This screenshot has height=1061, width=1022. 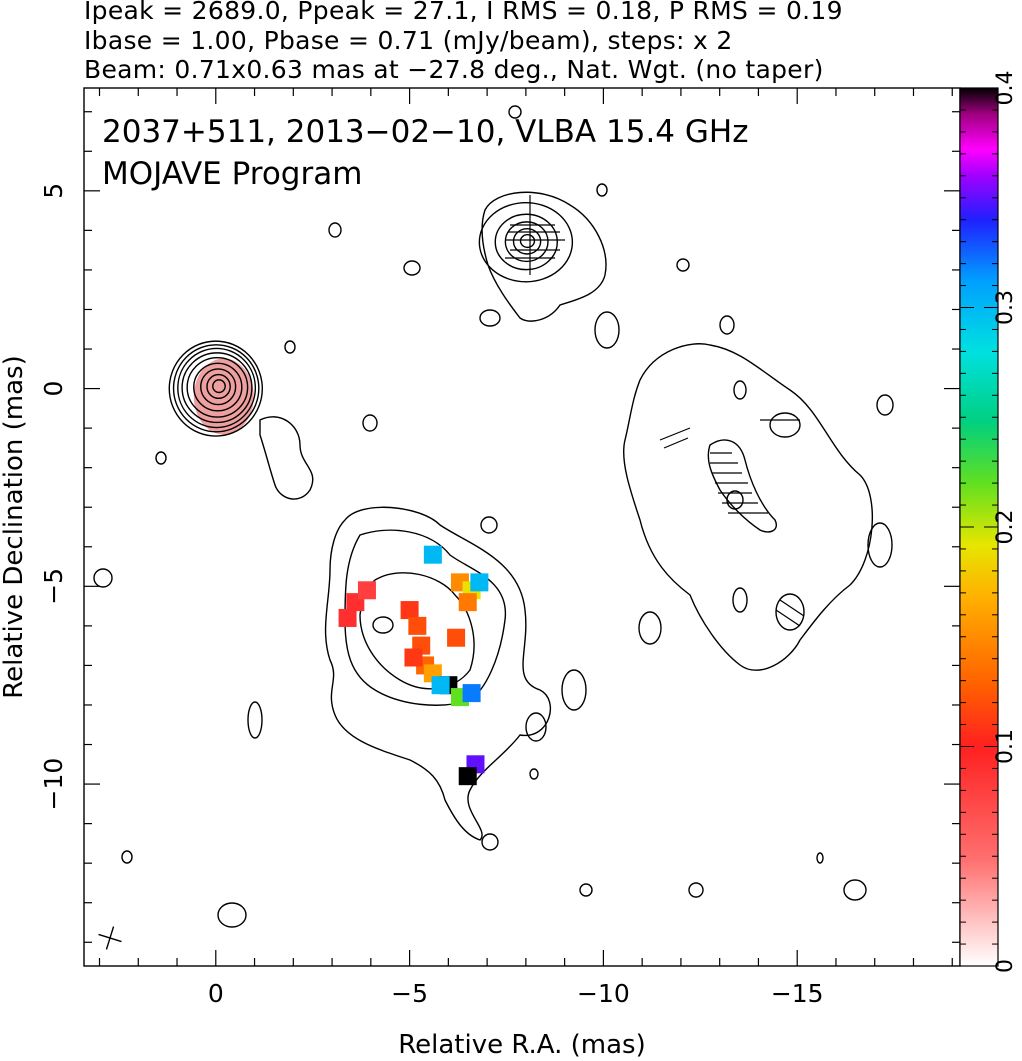 I want to click on x-tick-label: −15, so click(x=797, y=993).